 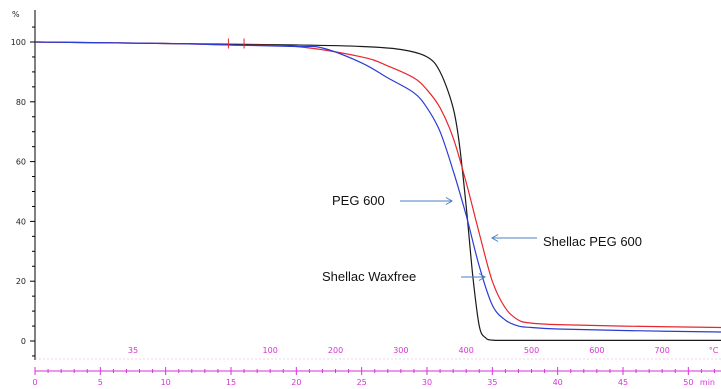 What do you see at coordinates (427, 382) in the screenshot?
I see `time-tick-label: 30` at bounding box center [427, 382].